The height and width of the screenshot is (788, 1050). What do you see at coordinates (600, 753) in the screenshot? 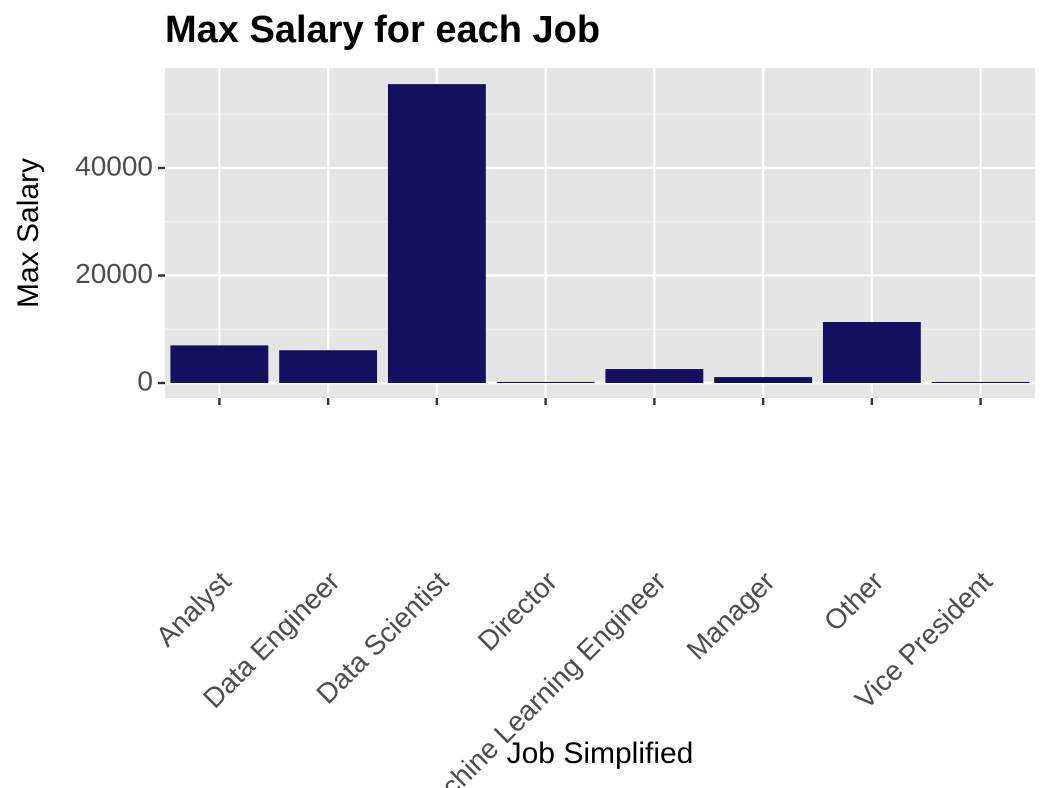
I see `x-axis-title: Job Simplified` at bounding box center [600, 753].